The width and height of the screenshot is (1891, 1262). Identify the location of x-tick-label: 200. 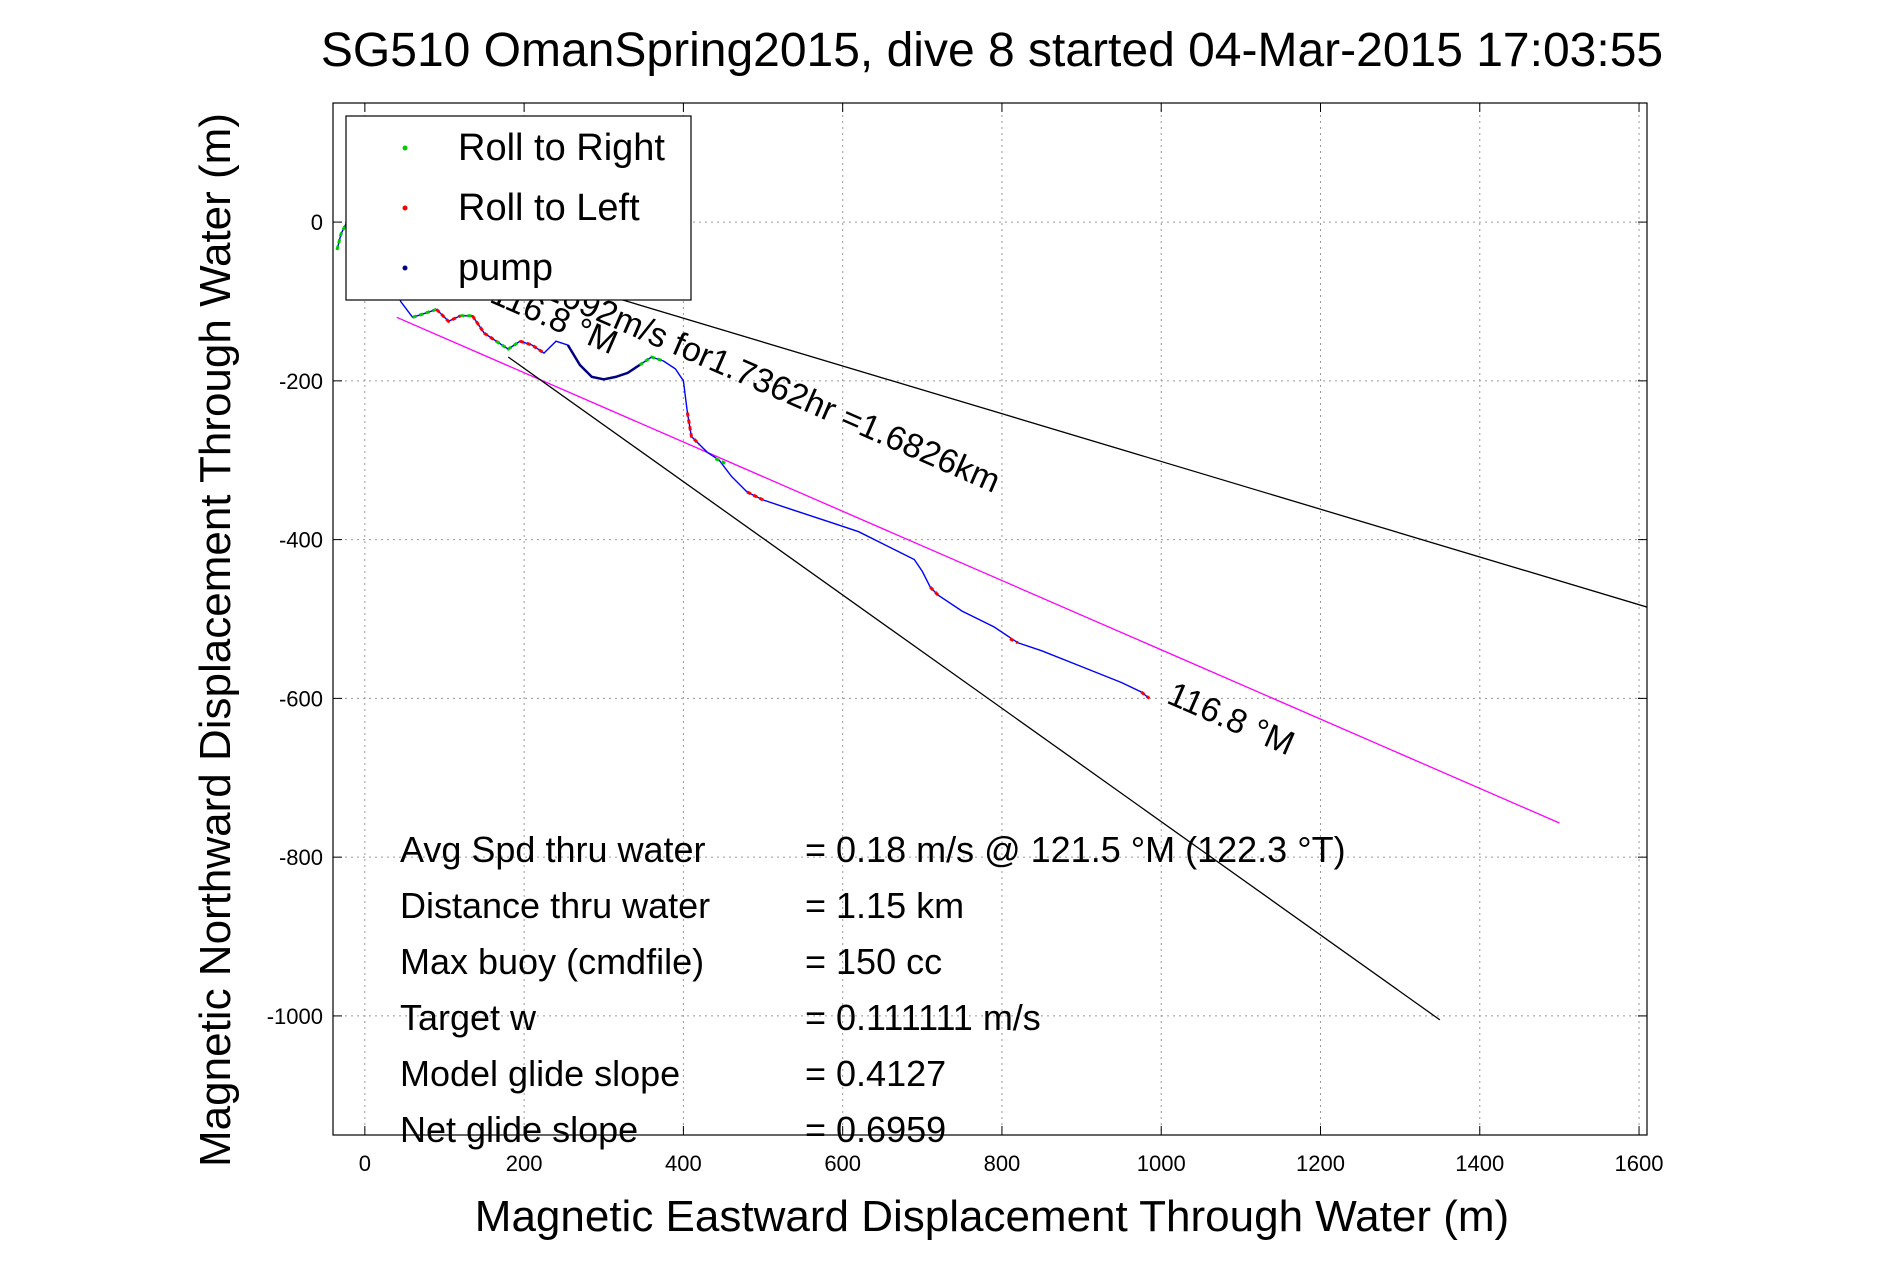
(524, 1163).